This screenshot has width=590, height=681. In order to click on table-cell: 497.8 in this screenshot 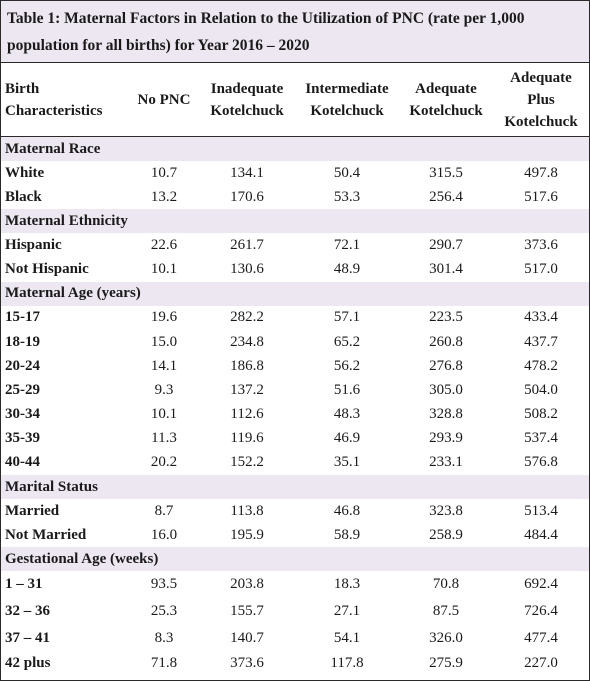, I will do `click(541, 172)`.